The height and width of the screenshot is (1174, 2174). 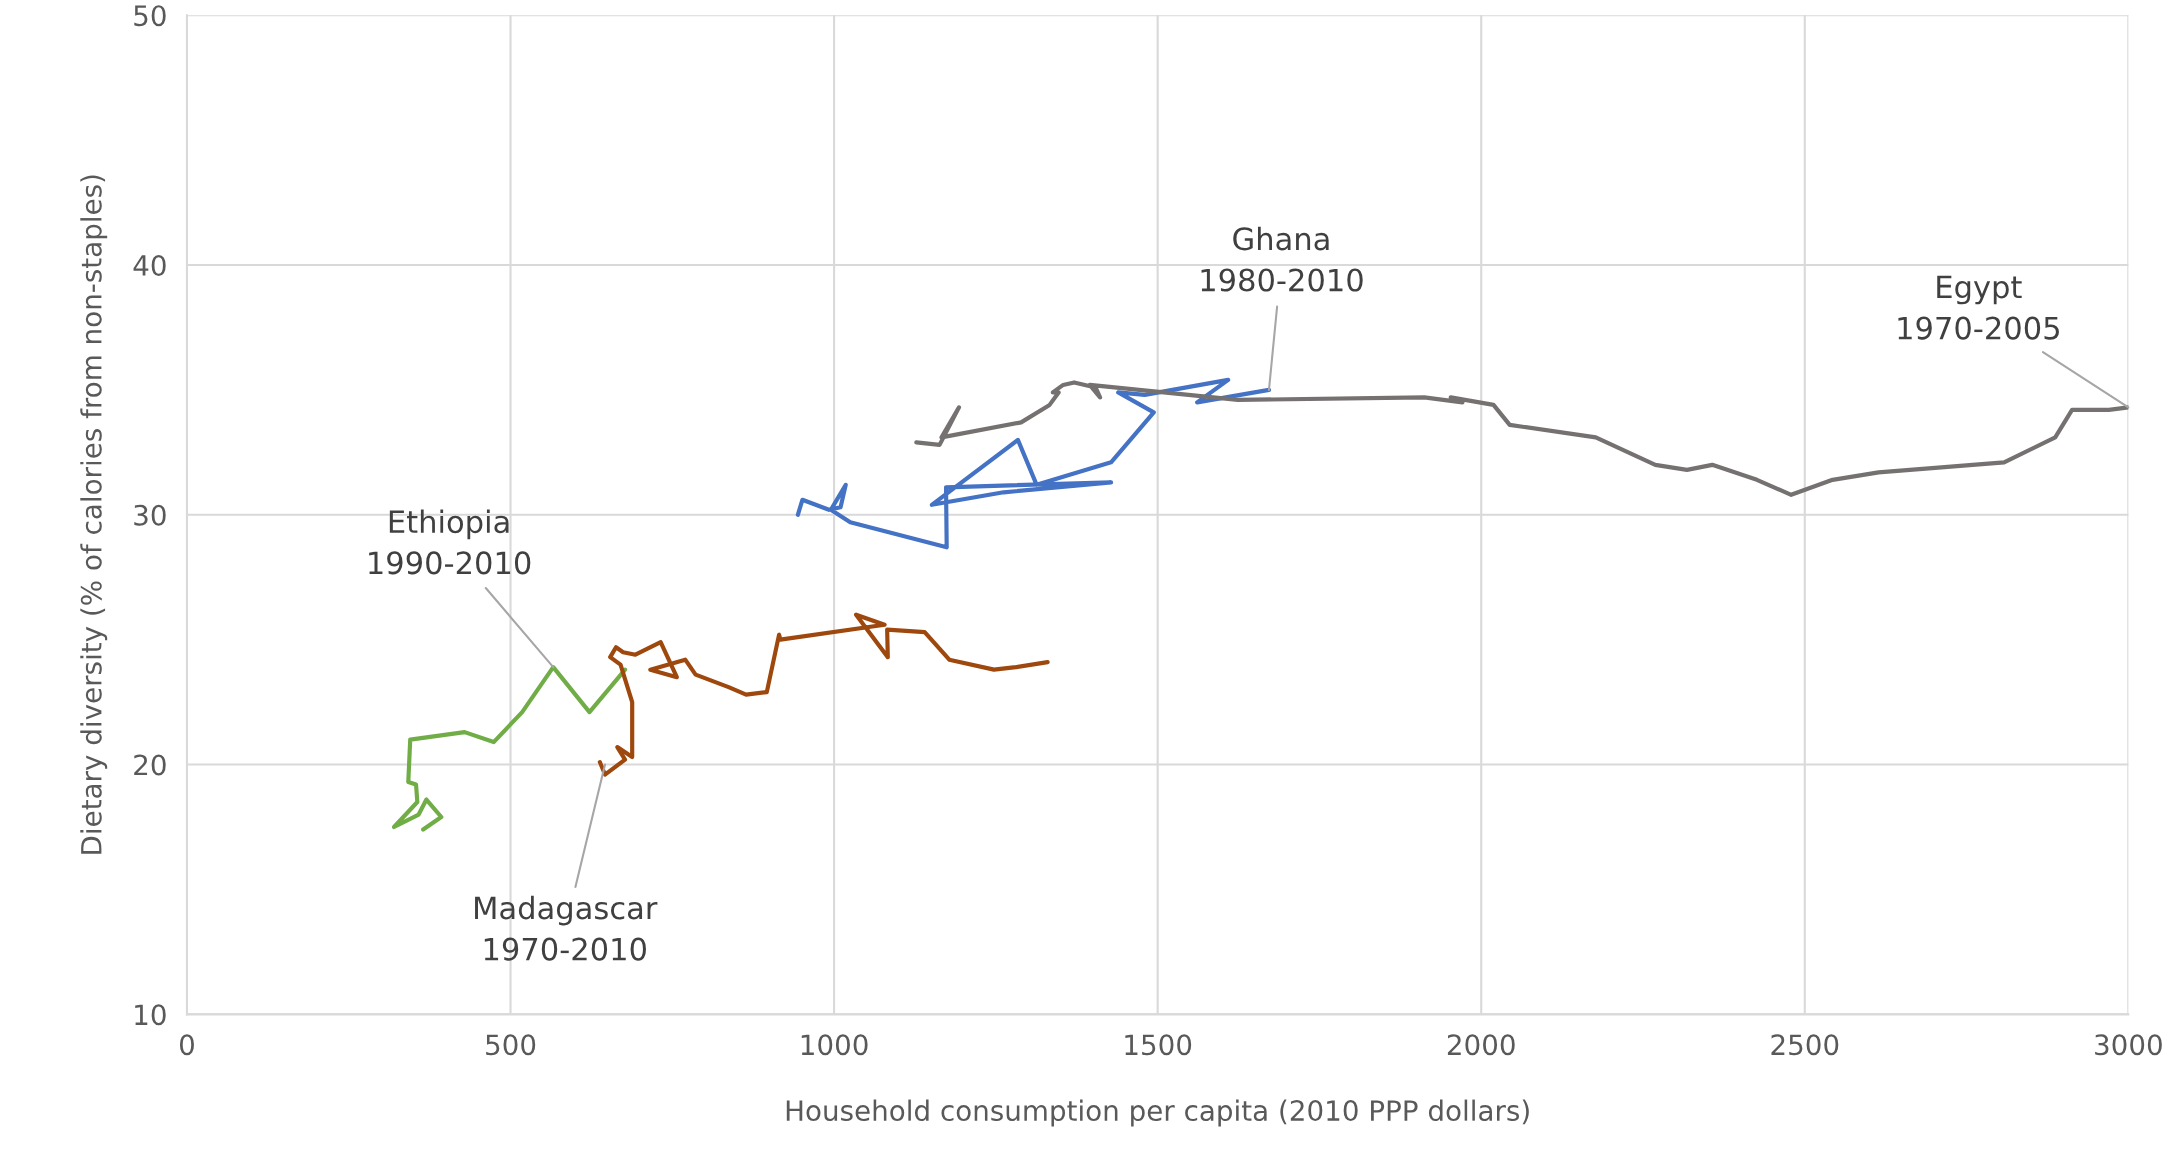 I want to click on y-axis-title: Dietary diversity (% of calories from non-staples), so click(x=94, y=514).